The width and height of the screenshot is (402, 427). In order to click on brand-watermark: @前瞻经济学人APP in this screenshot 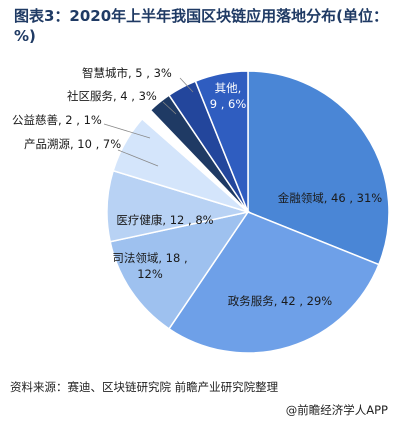, I will do `click(336, 410)`.